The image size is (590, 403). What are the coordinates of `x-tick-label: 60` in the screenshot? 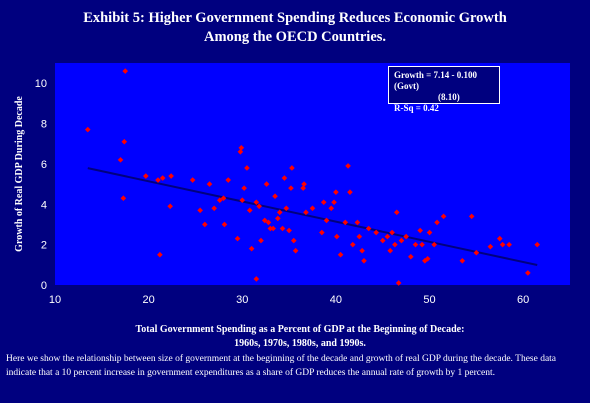 It's located at (523, 300).